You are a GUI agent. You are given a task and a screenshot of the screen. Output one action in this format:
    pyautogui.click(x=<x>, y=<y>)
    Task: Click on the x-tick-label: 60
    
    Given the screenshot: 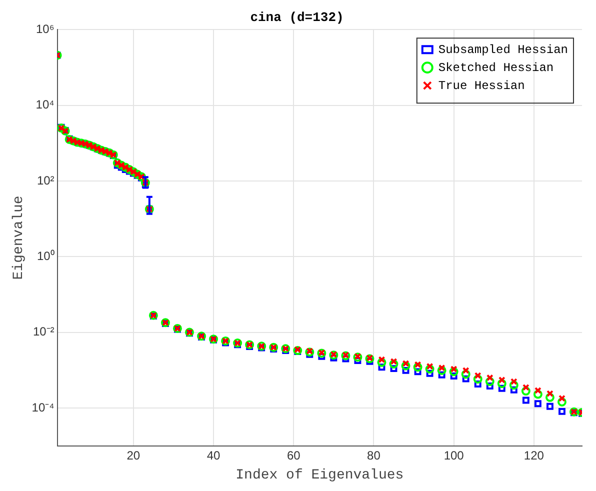 What is the action you would take?
    pyautogui.click(x=293, y=455)
    